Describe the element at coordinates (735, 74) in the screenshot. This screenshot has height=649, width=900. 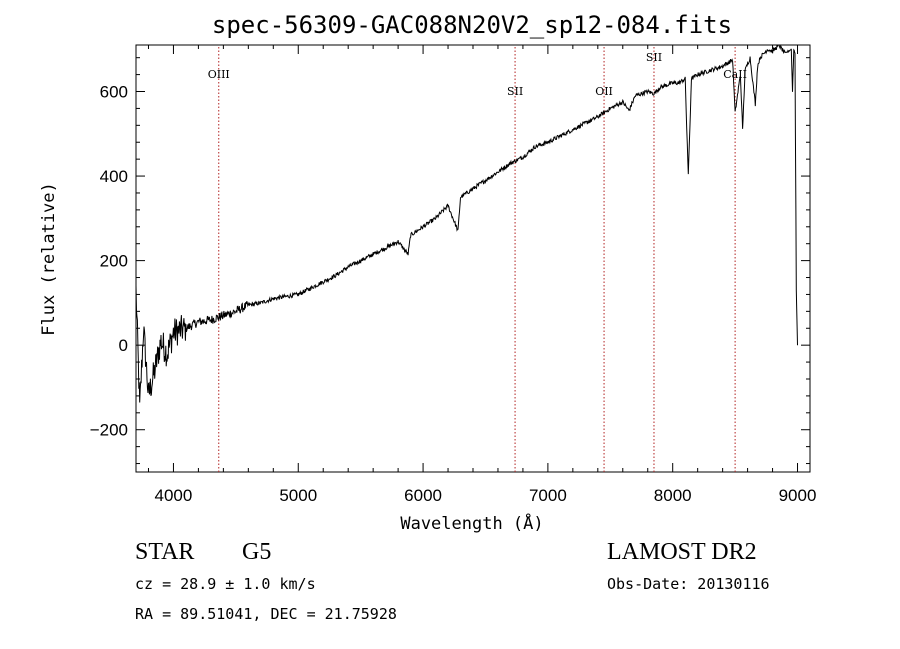
I see `line-marker-label: CaII` at that location.